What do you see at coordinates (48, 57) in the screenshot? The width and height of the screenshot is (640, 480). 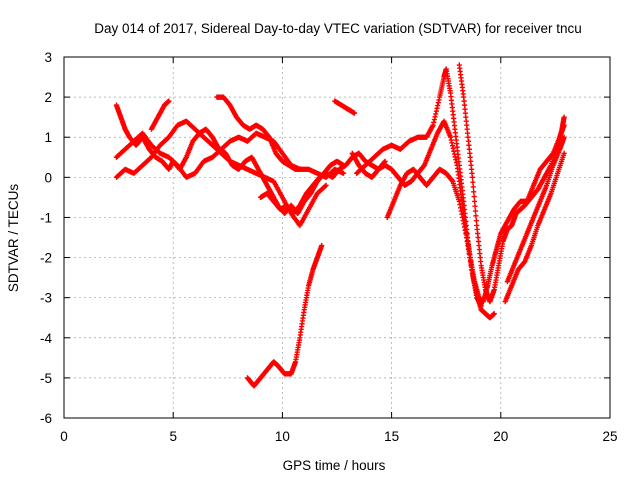 I see `y-tick-label: 3` at bounding box center [48, 57].